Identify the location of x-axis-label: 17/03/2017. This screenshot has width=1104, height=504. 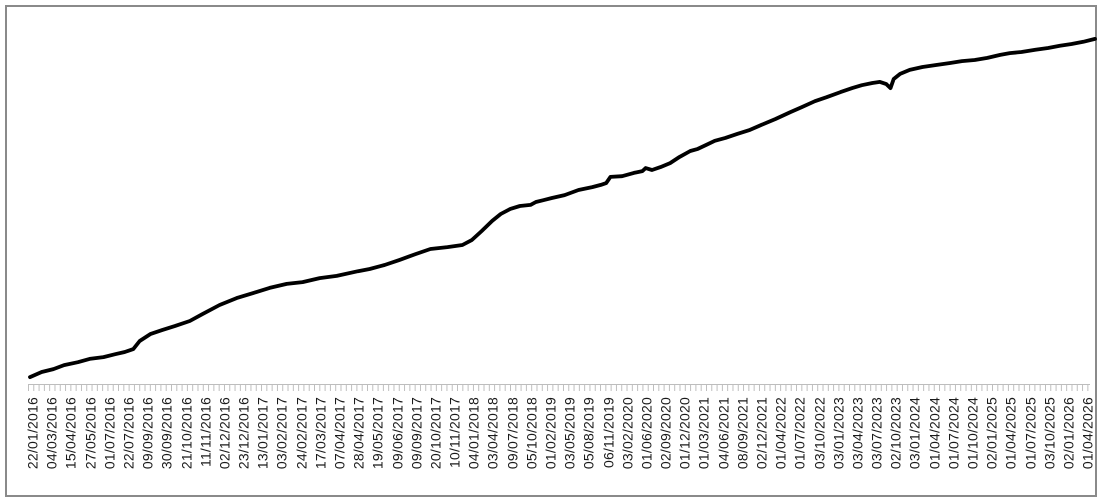
(320, 433).